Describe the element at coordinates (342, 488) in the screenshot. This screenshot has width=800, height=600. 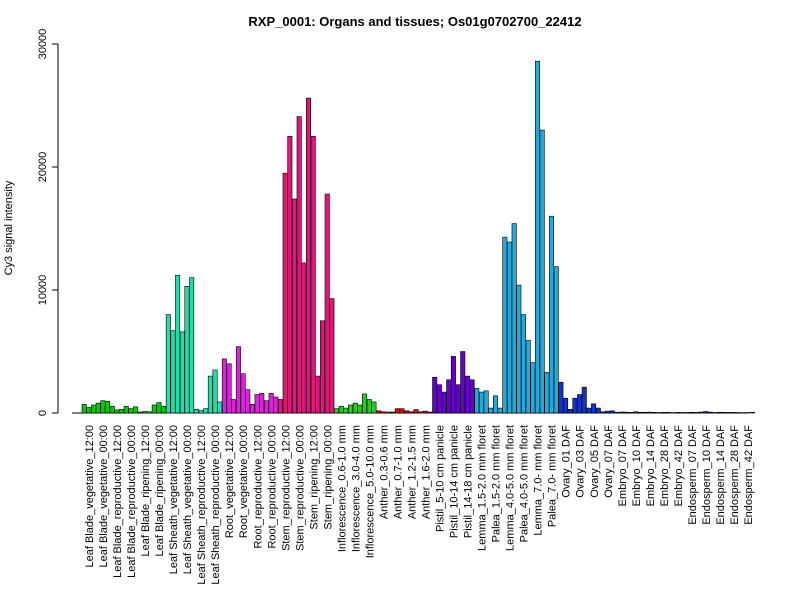
I see `x-tick-label: Inflorescence_0.6-1.0 mm` at that location.